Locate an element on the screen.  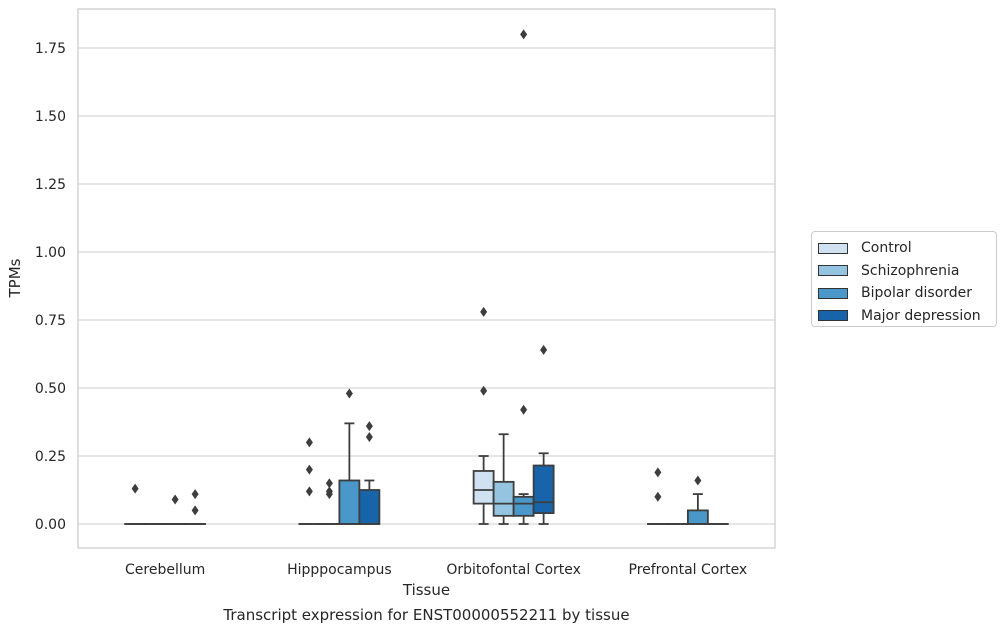
legend-item: Schizophrenia is located at coordinates (904, 271).